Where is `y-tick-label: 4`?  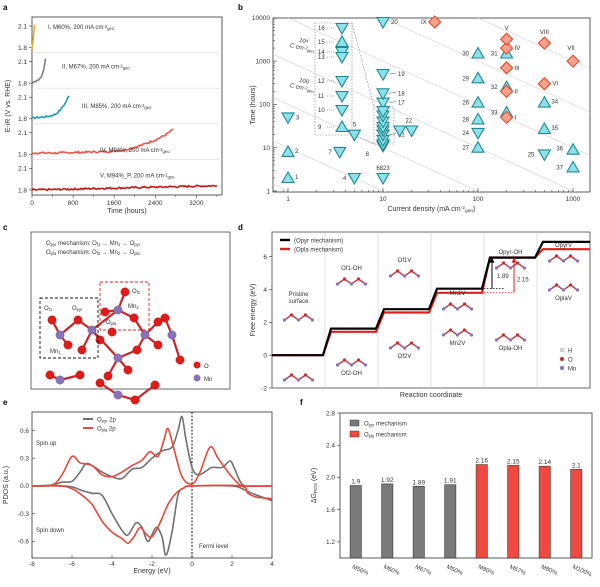 y-tick-label: 4 is located at coordinates (265, 290).